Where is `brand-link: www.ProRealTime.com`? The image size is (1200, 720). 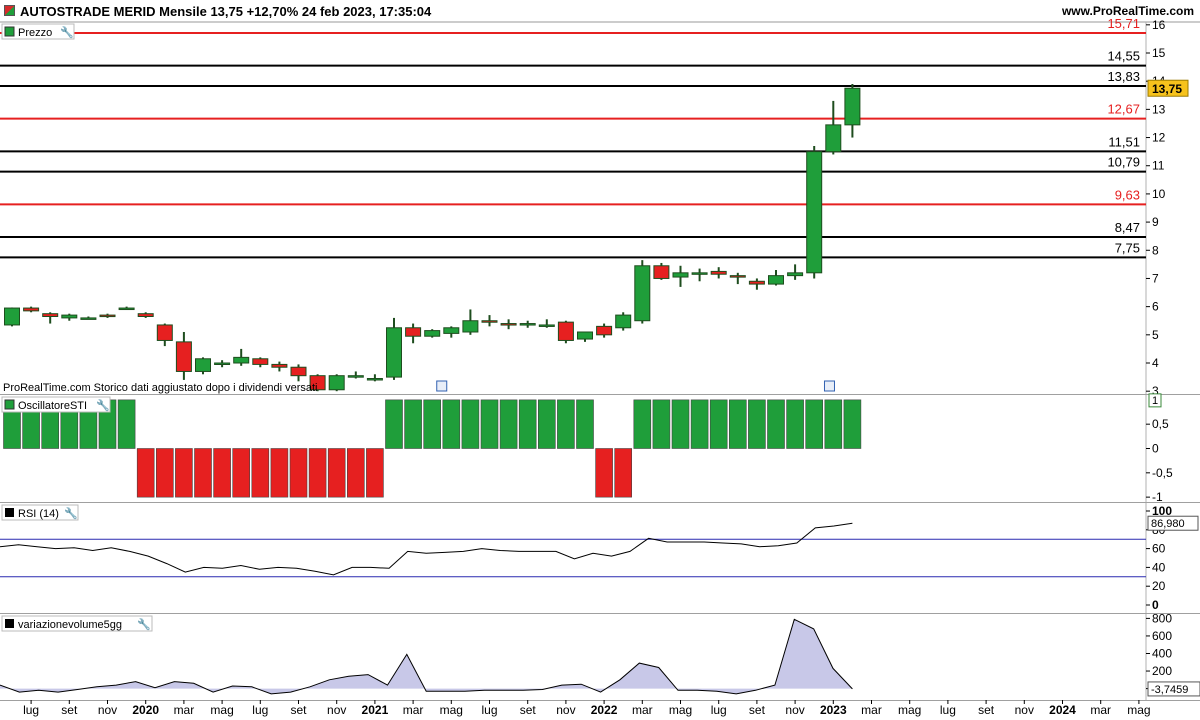 brand-link: www.ProRealTime.com is located at coordinates (1127, 11).